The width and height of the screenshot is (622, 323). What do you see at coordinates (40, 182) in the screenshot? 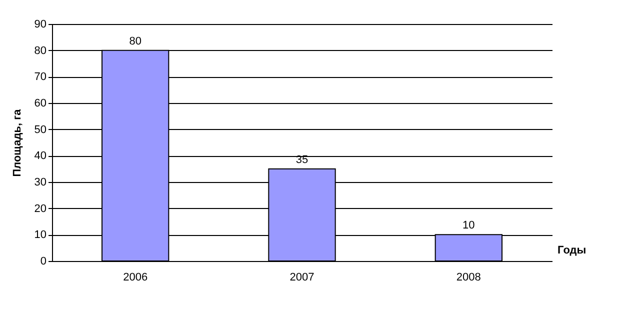
I see `y-tick-label: 30` at bounding box center [40, 182].